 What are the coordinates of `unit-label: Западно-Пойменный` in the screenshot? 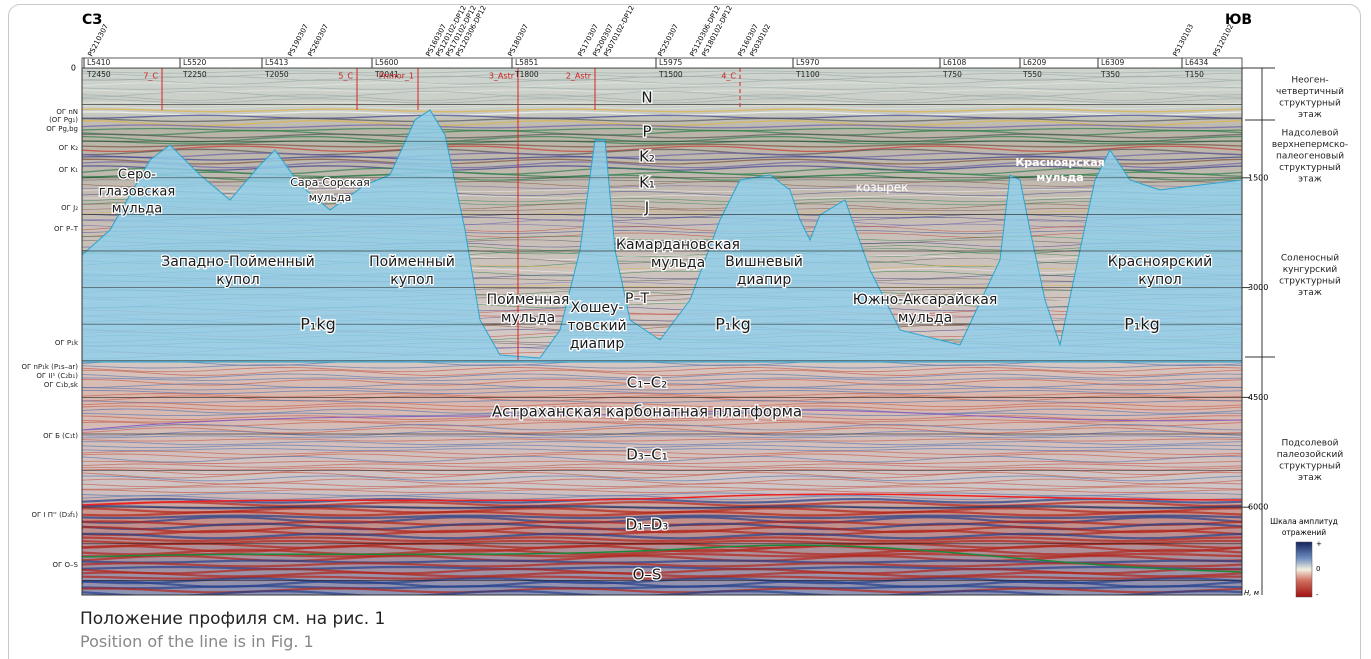 It's located at (238, 262).